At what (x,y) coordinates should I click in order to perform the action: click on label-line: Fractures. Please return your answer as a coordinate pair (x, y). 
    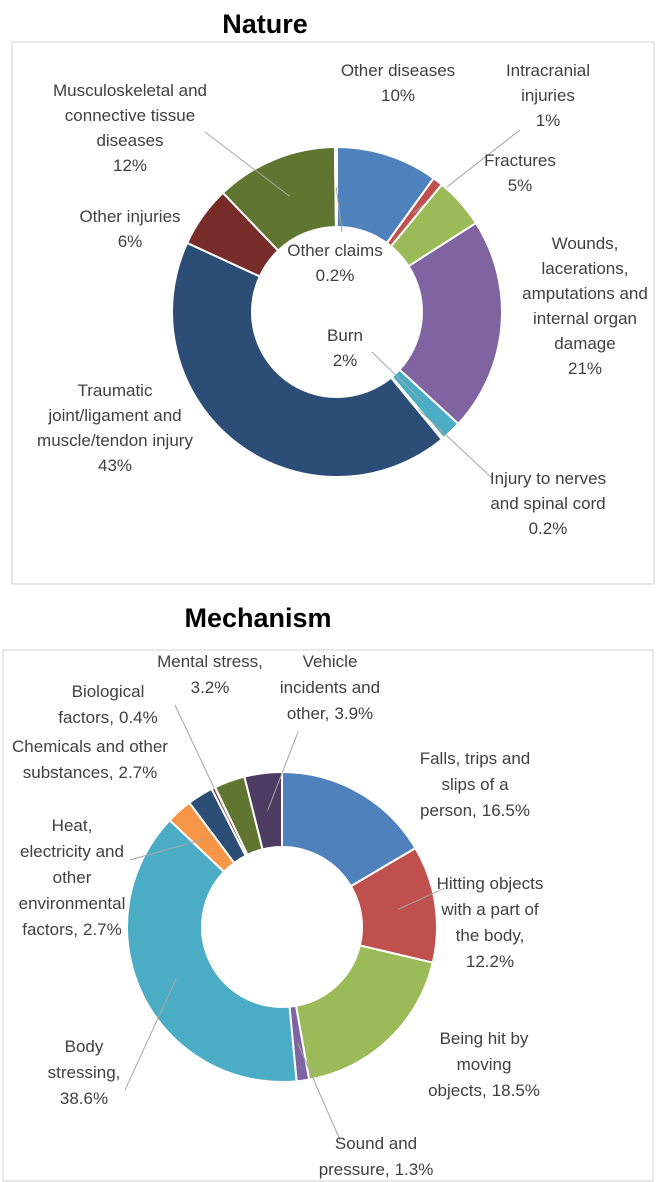
    Looking at the image, I should click on (520, 160).